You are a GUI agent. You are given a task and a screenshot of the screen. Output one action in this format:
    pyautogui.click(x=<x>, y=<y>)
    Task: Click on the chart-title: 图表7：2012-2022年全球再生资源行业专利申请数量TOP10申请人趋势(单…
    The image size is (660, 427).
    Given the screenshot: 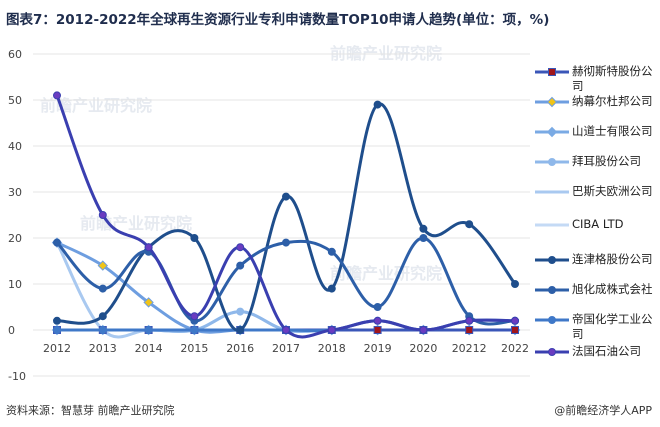 What is the action you would take?
    pyautogui.click(x=278, y=20)
    